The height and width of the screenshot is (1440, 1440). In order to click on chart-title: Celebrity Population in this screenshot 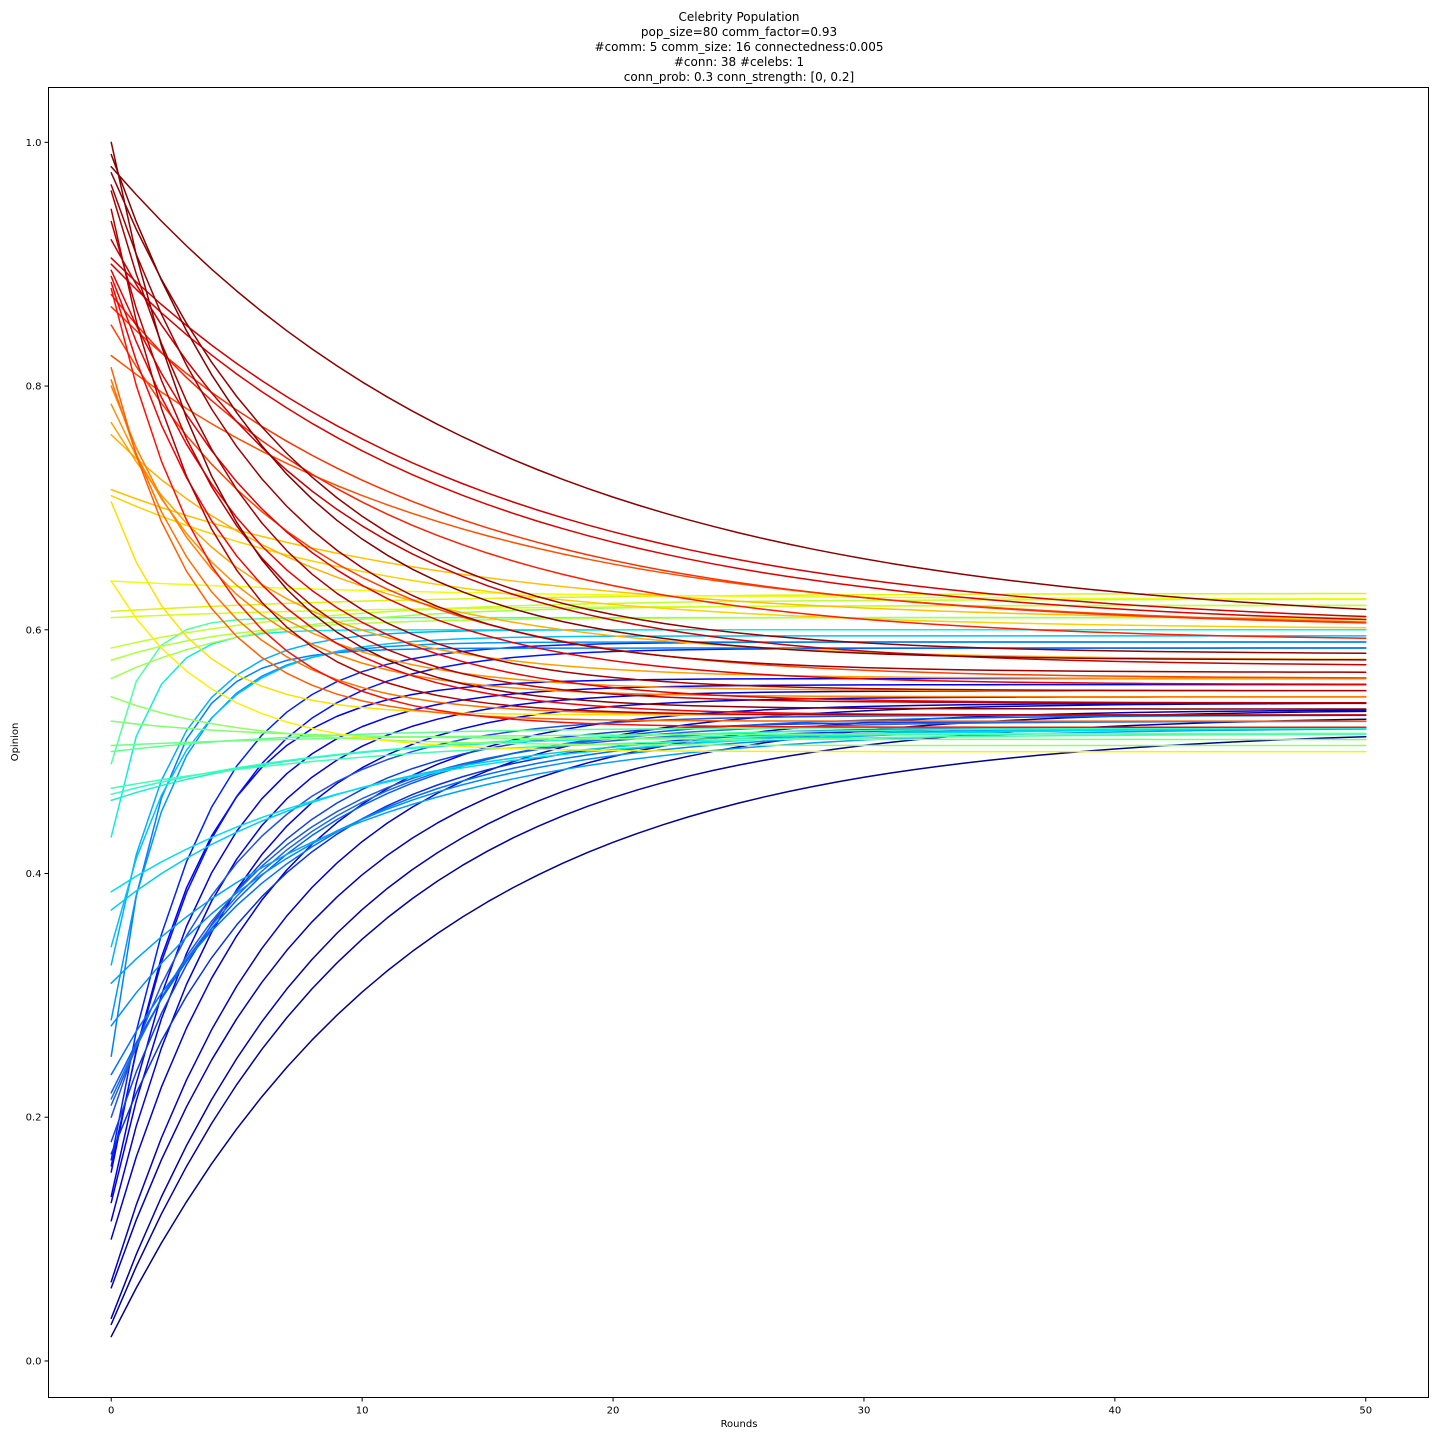, I will do `click(738, 17)`.